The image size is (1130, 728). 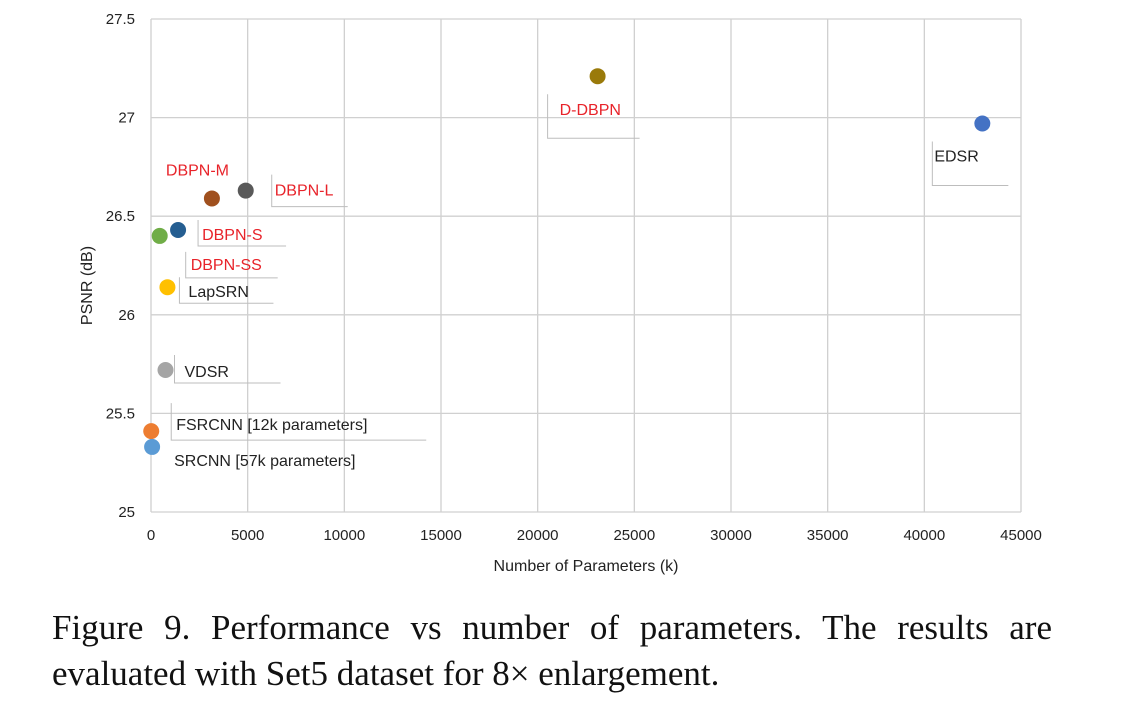 I want to click on y-tick-label: 27.5, so click(x=120, y=19).